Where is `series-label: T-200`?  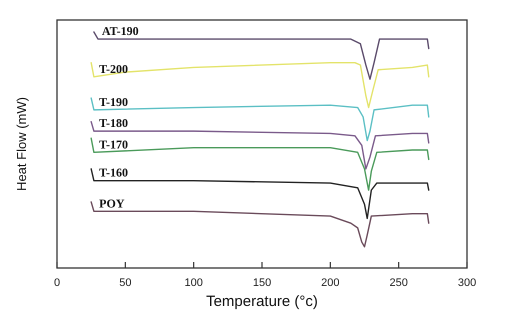
series-label: T-200 is located at coordinates (113, 69).